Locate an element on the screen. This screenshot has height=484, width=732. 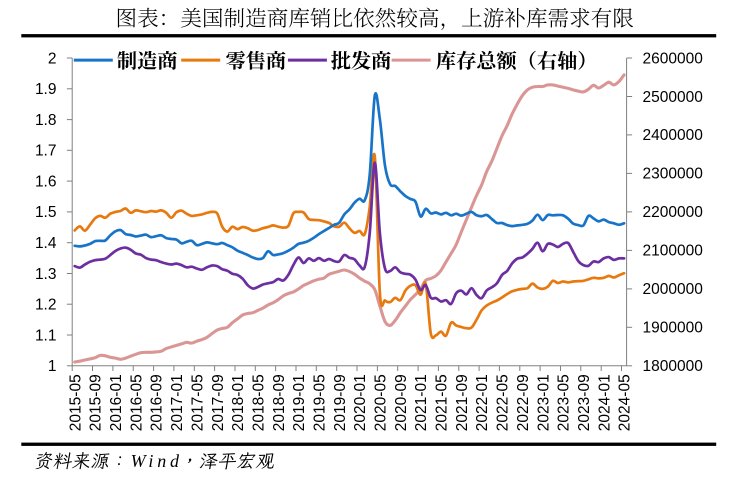
svg-text: 2020-01 is located at coordinates (360, 402).